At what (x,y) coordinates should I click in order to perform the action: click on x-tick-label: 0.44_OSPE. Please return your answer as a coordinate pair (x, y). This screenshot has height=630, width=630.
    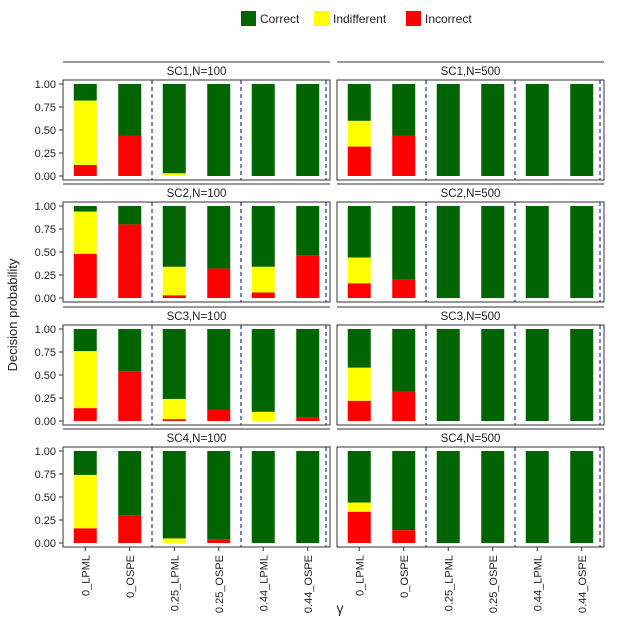
    Looking at the image, I should click on (309, 584).